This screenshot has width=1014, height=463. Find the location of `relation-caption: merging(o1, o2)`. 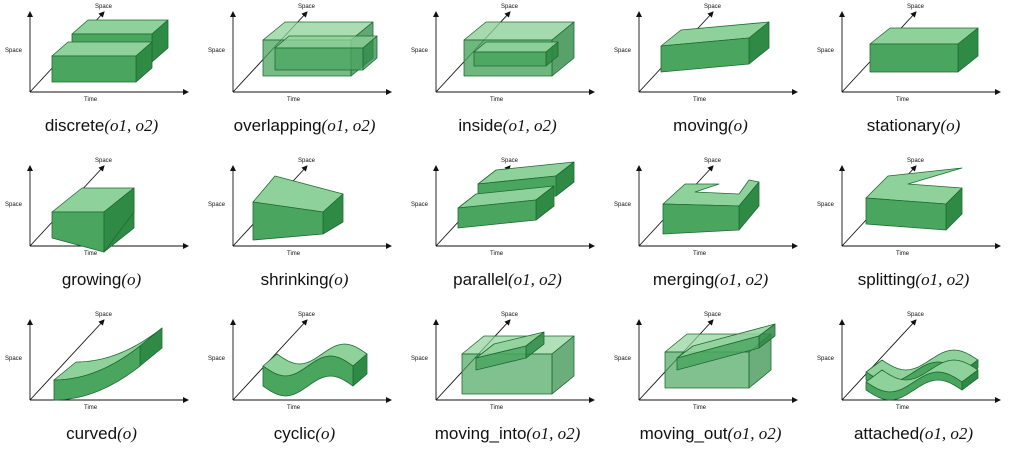

relation-caption: merging(o1, o2) is located at coordinates (710, 280).